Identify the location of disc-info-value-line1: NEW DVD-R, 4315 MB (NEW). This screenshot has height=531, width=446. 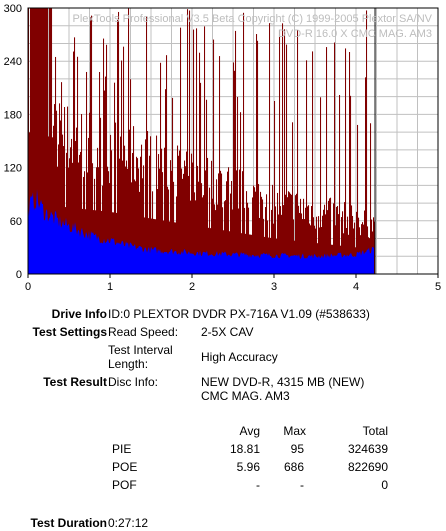
(283, 382).